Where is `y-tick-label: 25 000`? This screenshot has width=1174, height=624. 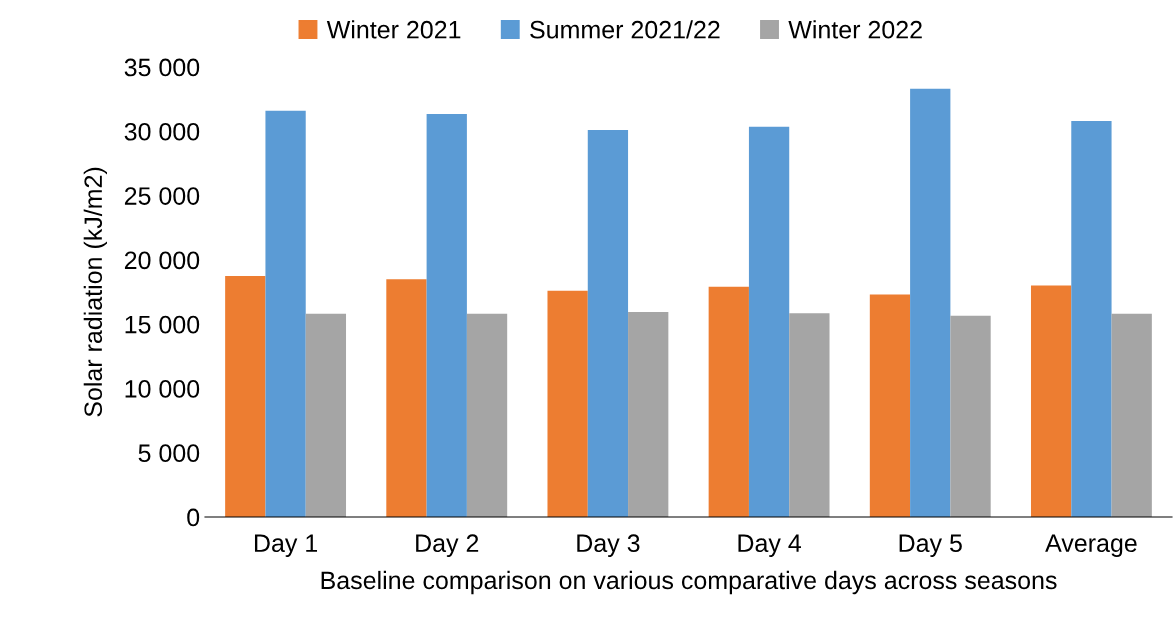
y-tick-label: 25 000 is located at coordinates (162, 196).